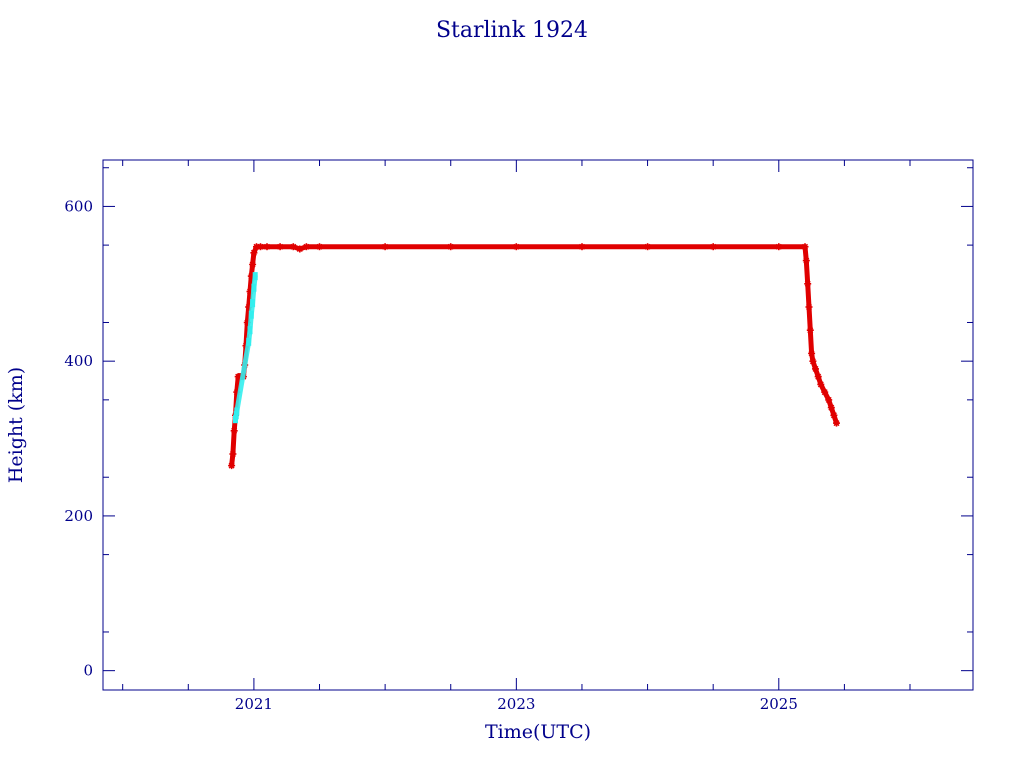 This screenshot has width=1024, height=768. I want to click on series-track, so click(245, 347).